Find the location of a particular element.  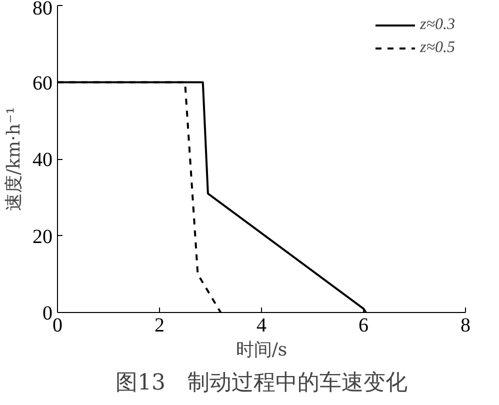

x-tick-label: 4 is located at coordinates (261, 325).